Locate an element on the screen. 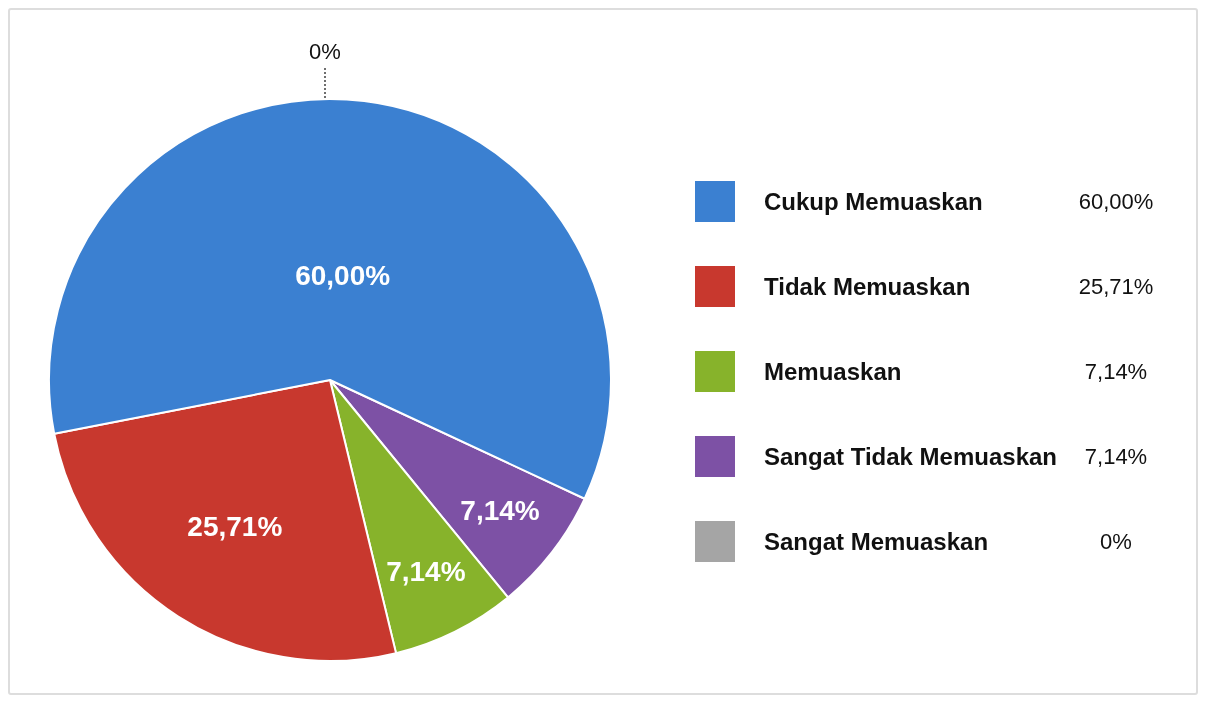 This screenshot has width=1206, height=704. data-label: 60,00% is located at coordinates (343, 275).